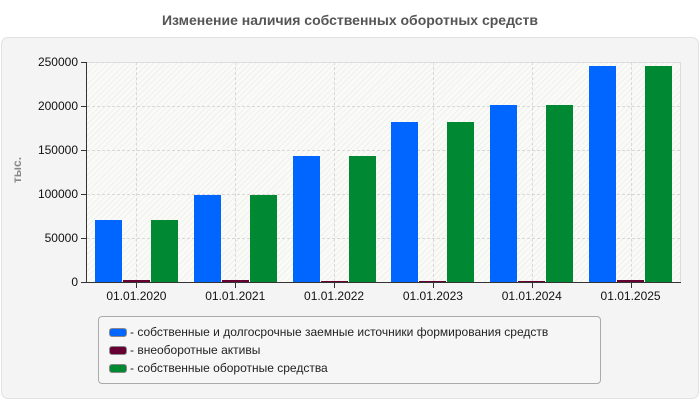 The image size is (700, 400). I want to click on x-tick-label: 01.01.2025, so click(630, 296).